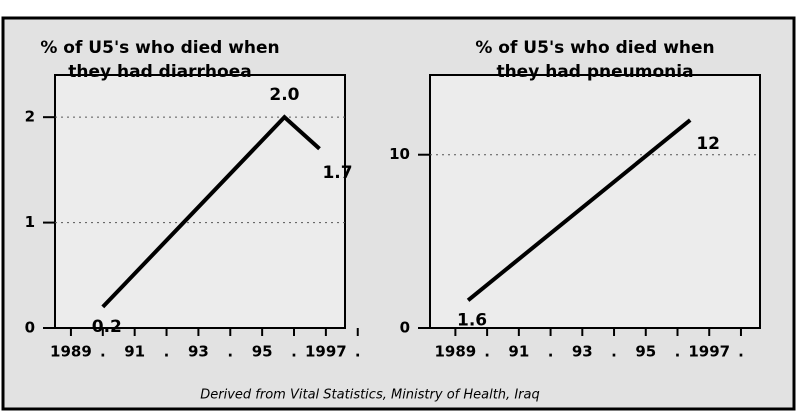  I want to click on value-label: 1.6, so click(472, 320).